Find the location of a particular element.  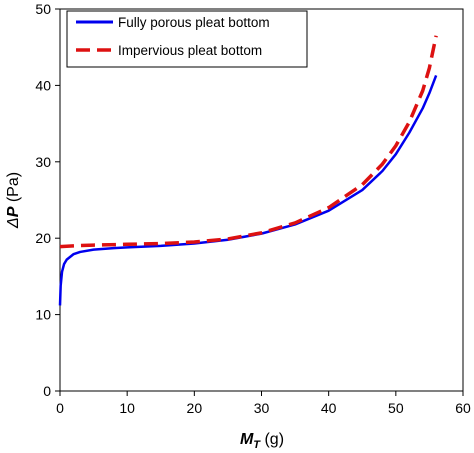

legend-box is located at coordinates (187, 39).